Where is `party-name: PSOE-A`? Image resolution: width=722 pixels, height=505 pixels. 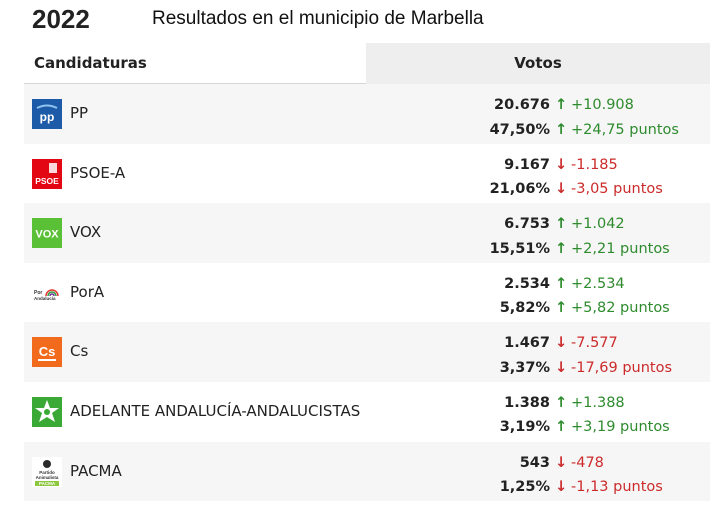 party-name: PSOE-A is located at coordinates (98, 172).